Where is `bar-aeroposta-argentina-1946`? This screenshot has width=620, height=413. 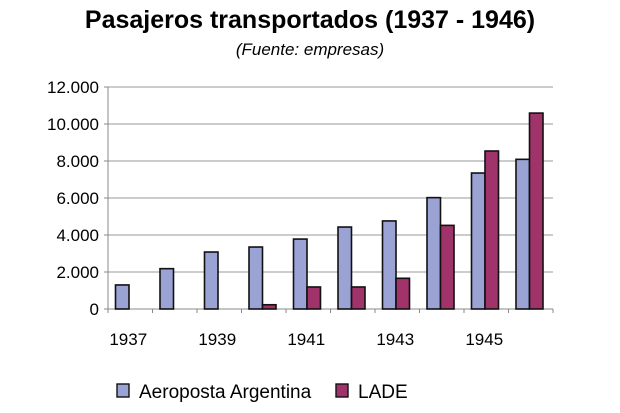 bar-aeroposta-argentina-1946 is located at coordinates (523, 234).